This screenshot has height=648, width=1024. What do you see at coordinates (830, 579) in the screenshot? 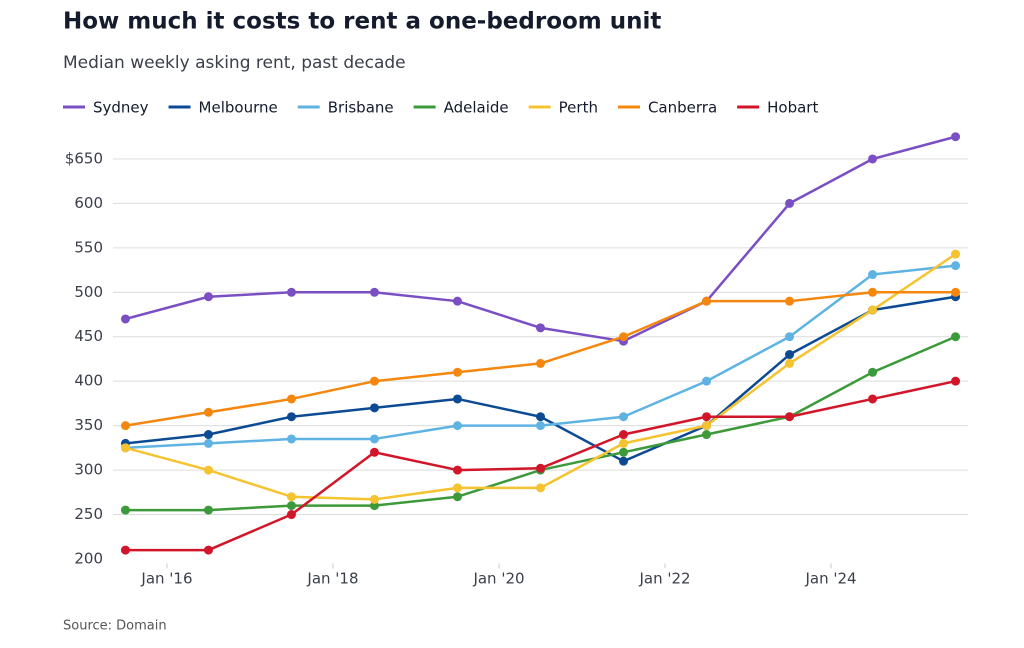
I see `x-tick-label: Jan '24` at bounding box center [830, 579].